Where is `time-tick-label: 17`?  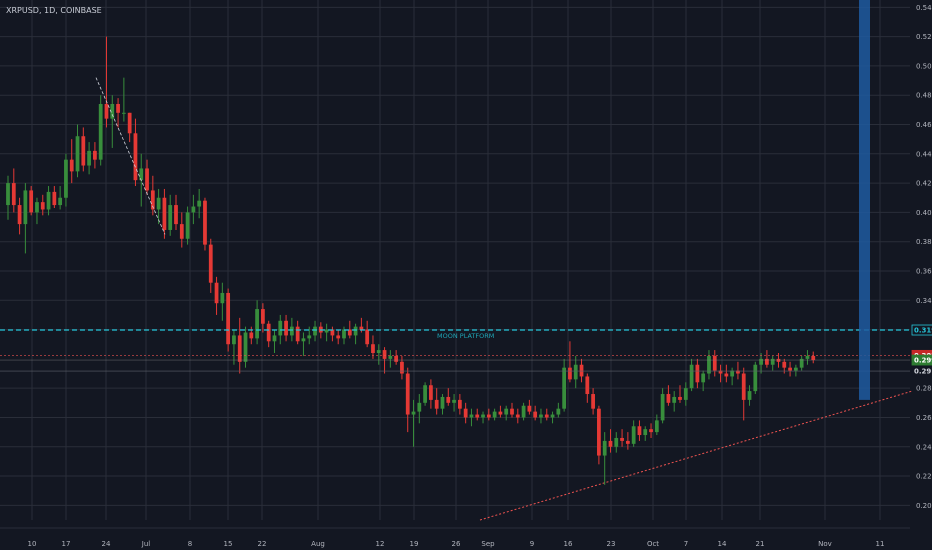 time-tick-label: 17 is located at coordinates (66, 544).